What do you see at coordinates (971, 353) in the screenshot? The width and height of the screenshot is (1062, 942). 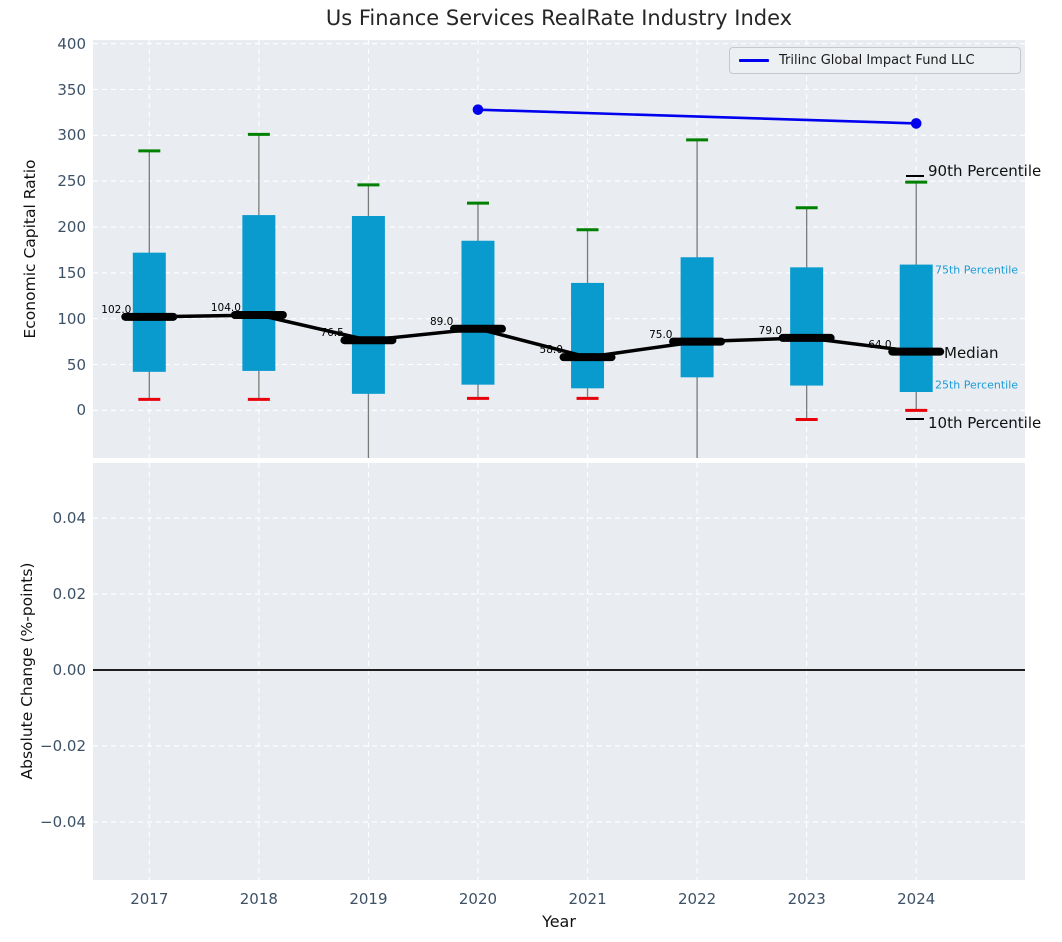 I see `annotation-median: Median` at bounding box center [971, 353].